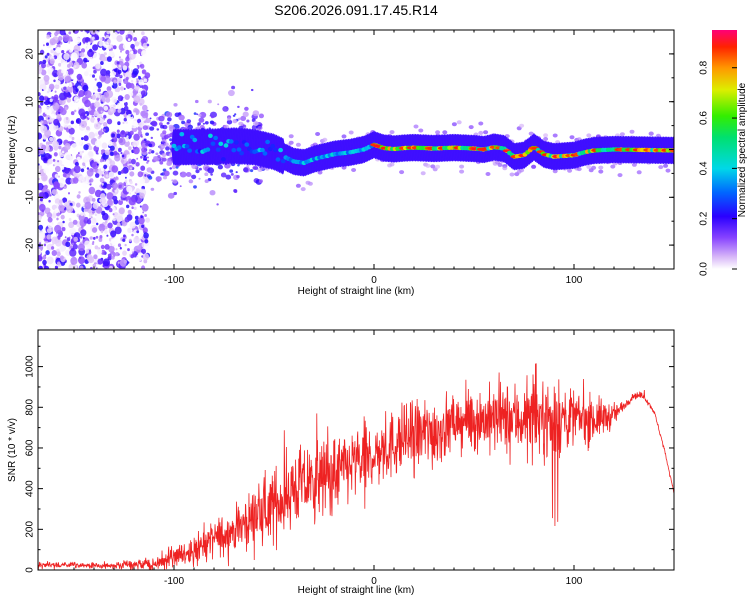  Describe the element at coordinates (30, 102) in the screenshot. I see `y-tick-label: 10` at that location.